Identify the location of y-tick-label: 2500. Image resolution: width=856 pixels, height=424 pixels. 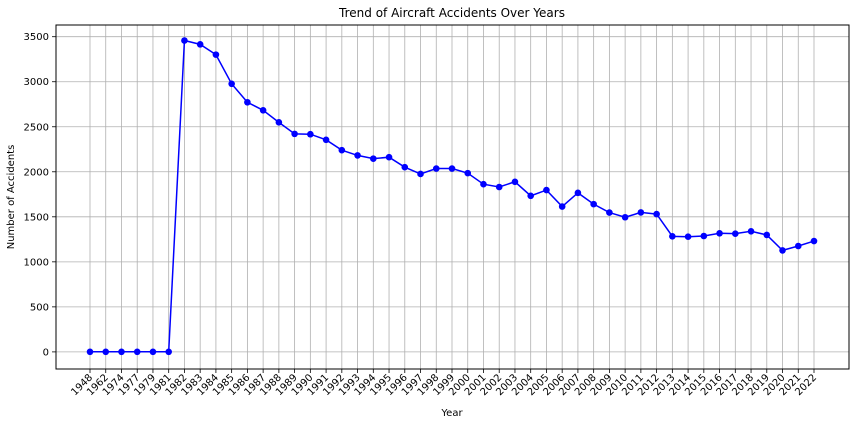
(36, 127).